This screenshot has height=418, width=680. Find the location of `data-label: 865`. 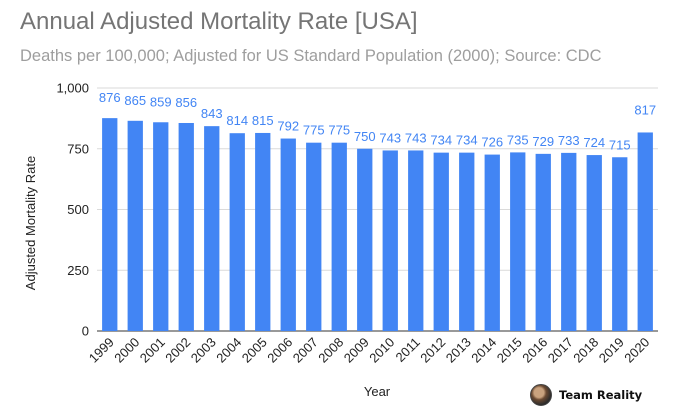

data-label: 865 is located at coordinates (135, 100).